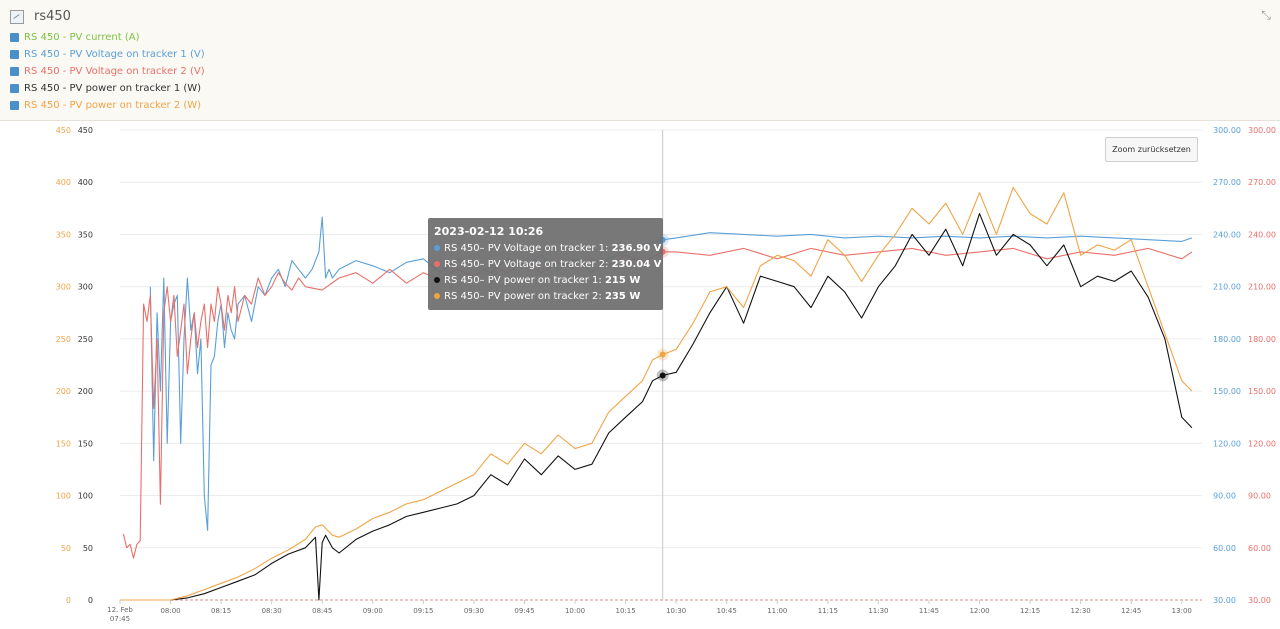  I want to click on tooltip-row: RS 450– PV power on tracker 2: 235 W, so click(545, 297).